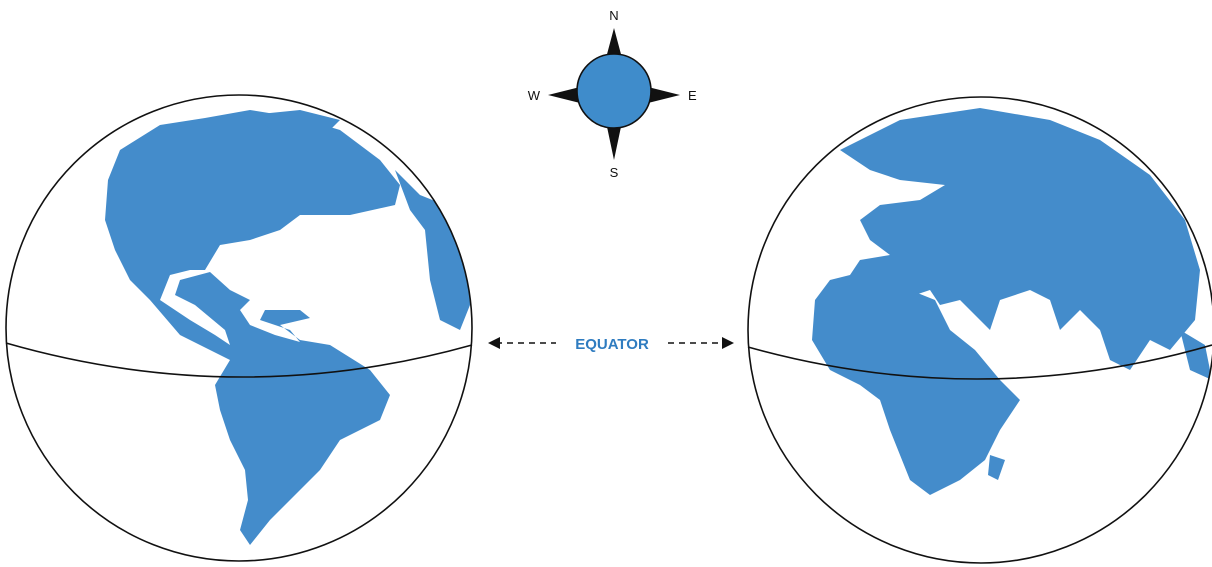 Image resolution: width=1212 pixels, height=567 pixels. Describe the element at coordinates (614, 172) in the screenshot. I see `south-label: S` at that location.